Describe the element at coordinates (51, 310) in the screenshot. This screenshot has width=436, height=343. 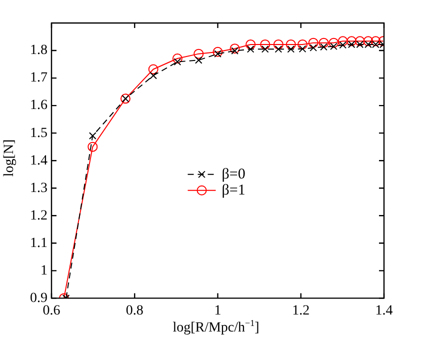
I see `x-tick-label: 0.6` at that location.